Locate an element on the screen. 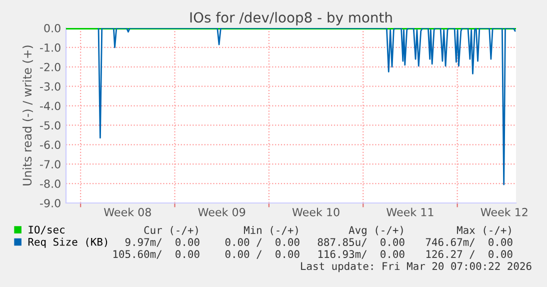 This screenshot has height=287, width=547. y-tick-label: -3.0 is located at coordinates (50, 86).